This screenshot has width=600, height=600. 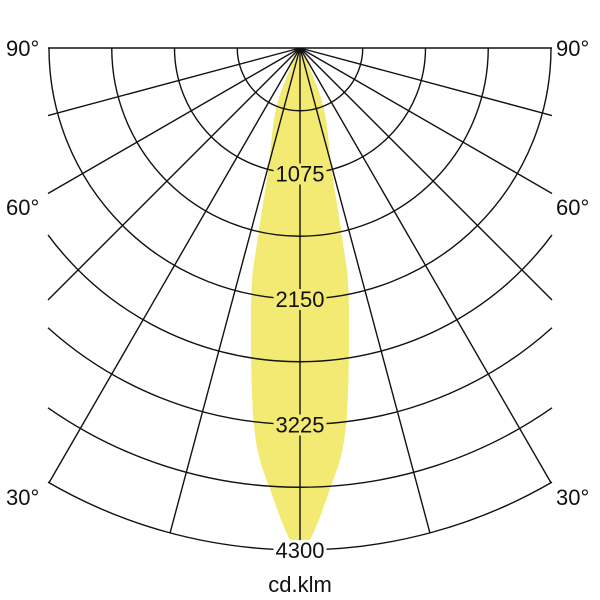 What do you see at coordinates (22, 48) in the screenshot?
I see `angle-label-left-90: 90°` at bounding box center [22, 48].